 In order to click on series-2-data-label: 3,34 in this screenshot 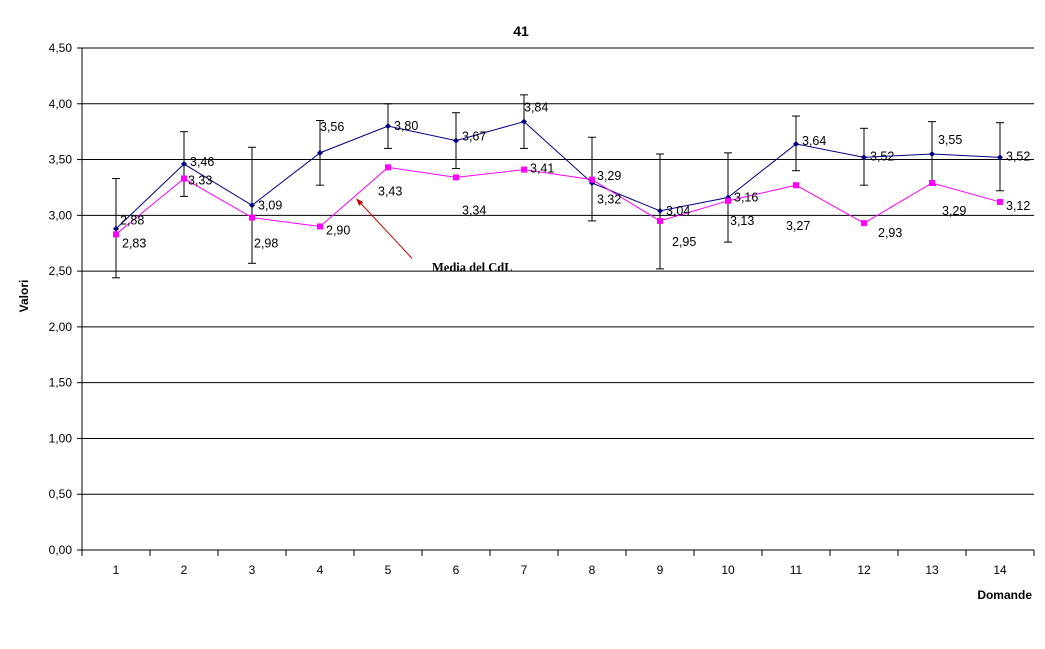, I will do `click(474, 210)`.